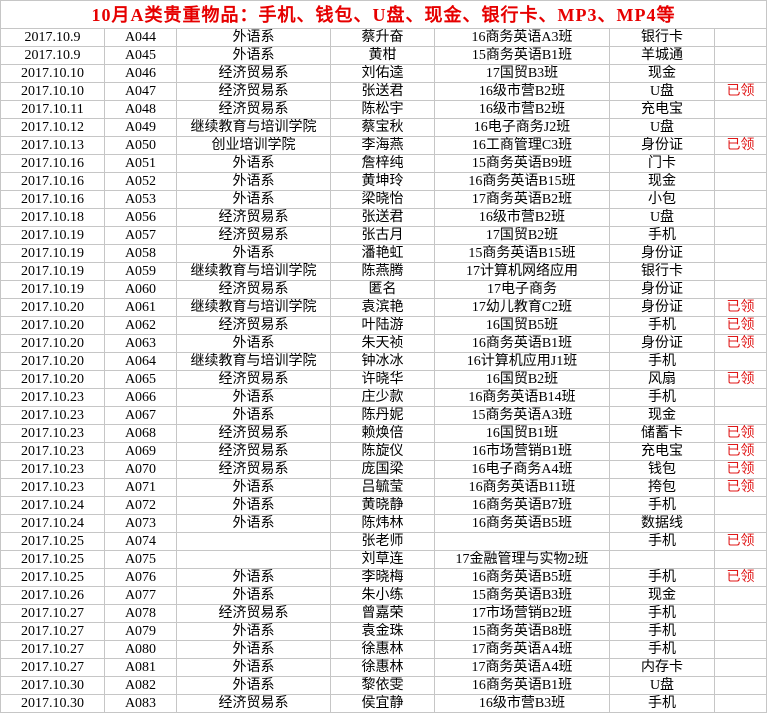  Describe the element at coordinates (662, 182) in the screenshot. I see `cell-item: 现金` at that location.